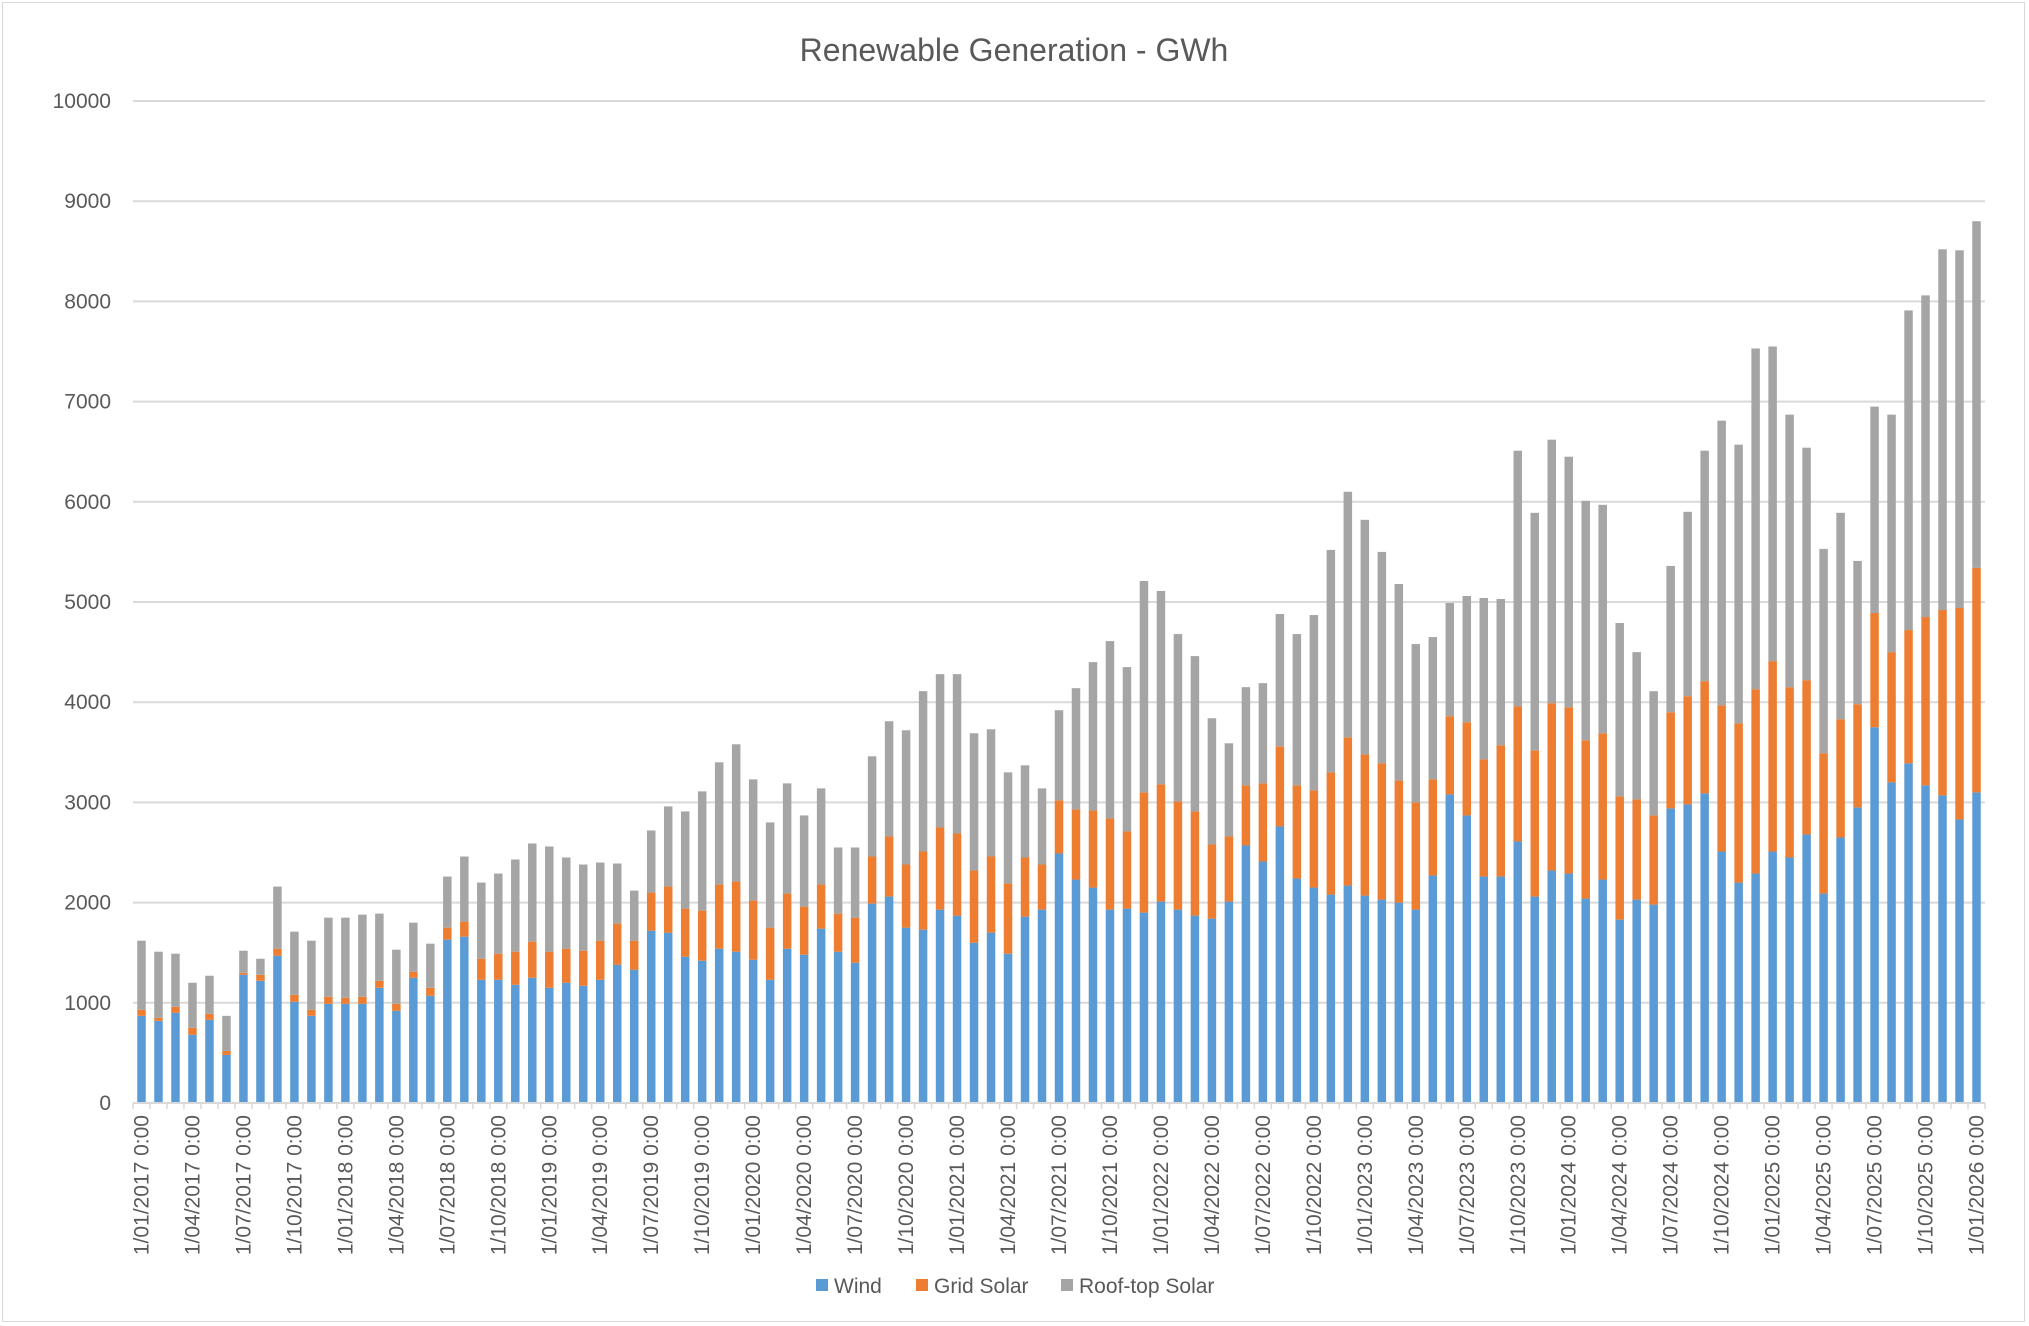  What do you see at coordinates (1110, 1185) in the screenshot?
I see `x-tick-label: 1/10/2021 0:00` at bounding box center [1110, 1185].